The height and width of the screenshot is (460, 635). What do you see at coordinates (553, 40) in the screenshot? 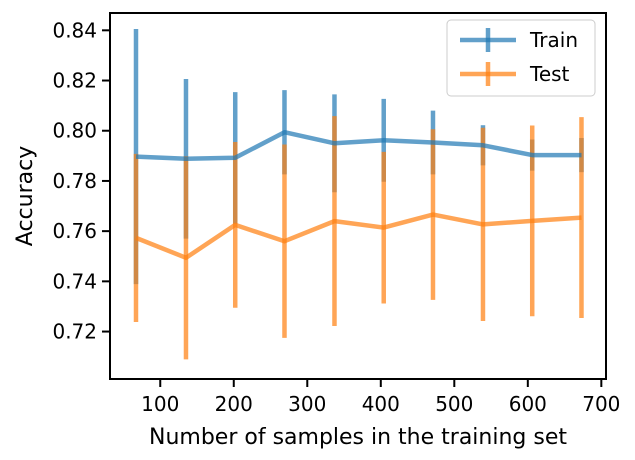
I see `train-legend-label: Train` at bounding box center [553, 40].